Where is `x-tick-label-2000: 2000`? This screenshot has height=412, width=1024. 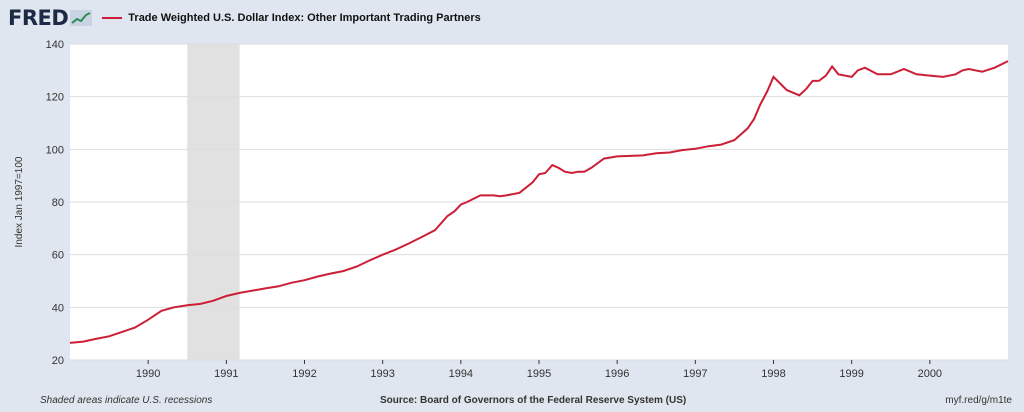
x-tick-label-2000: 2000 is located at coordinates (930, 374).